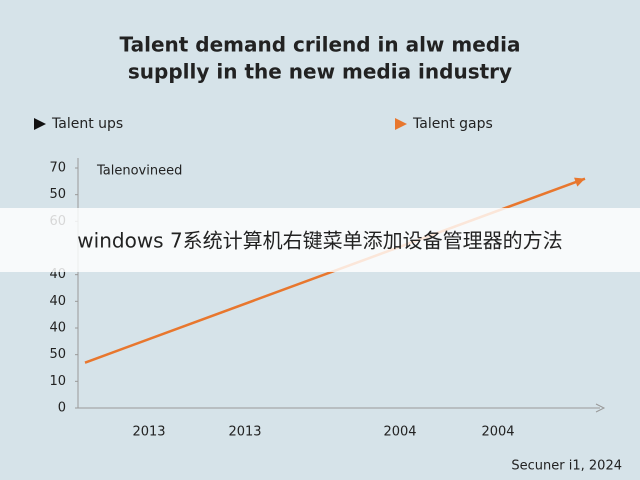  What do you see at coordinates (87, 124) in the screenshot?
I see `legend-label: Talent ups` at bounding box center [87, 124].